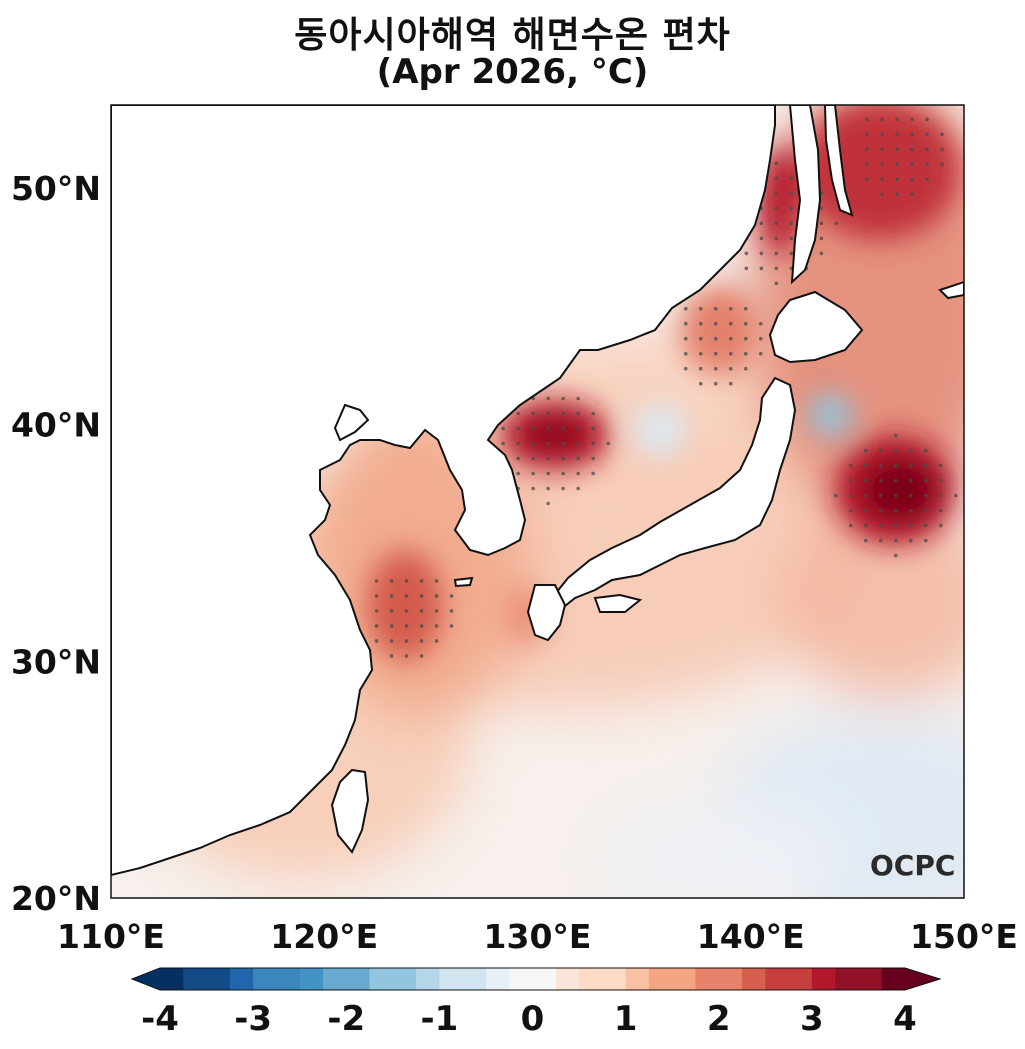 The width and height of the screenshot is (1025, 1049). Describe the element at coordinates (538, 936) in the screenshot. I see `lon-tick-label: 130°E` at that location.